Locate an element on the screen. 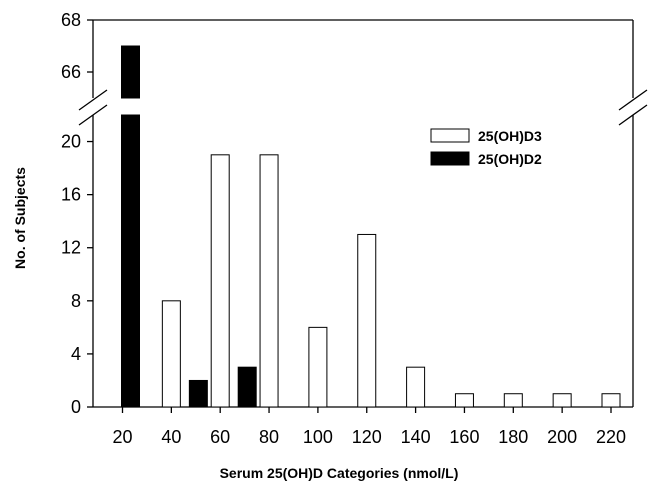 Image resolution: width=648 pixels, height=485 pixels. y-axis-title: No. of Subjects is located at coordinates (20, 218).